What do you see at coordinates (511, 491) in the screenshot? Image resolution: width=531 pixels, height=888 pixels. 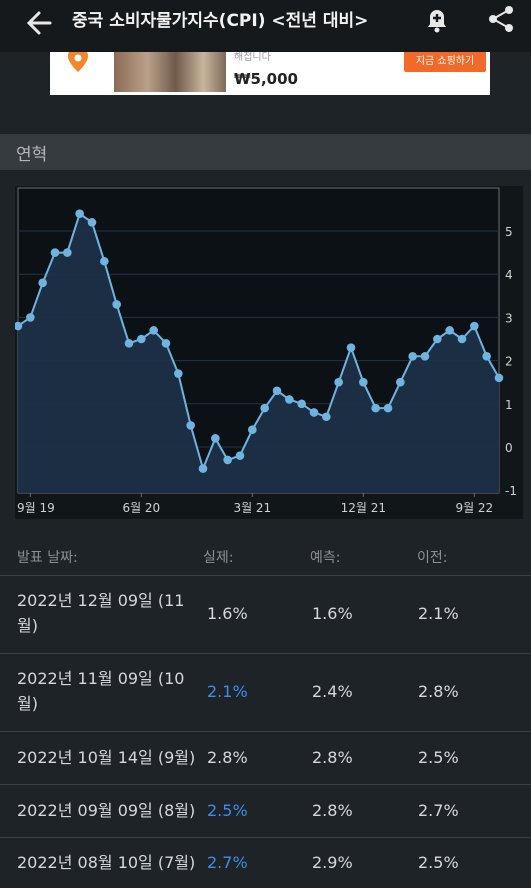 I see `y-tick-label: -1` at bounding box center [511, 491].